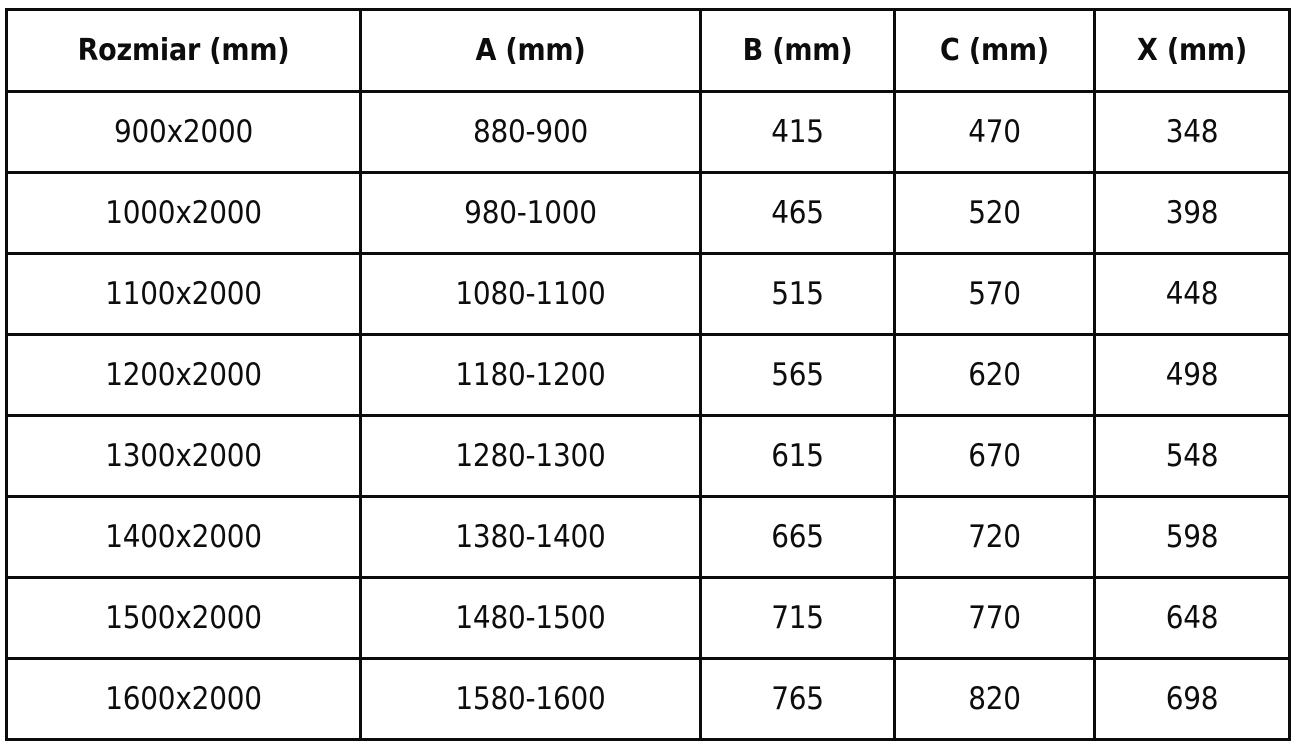 The height and width of the screenshot is (741, 1297). Describe the element at coordinates (797, 213) in the screenshot. I see `cell-b: 465` at that location.